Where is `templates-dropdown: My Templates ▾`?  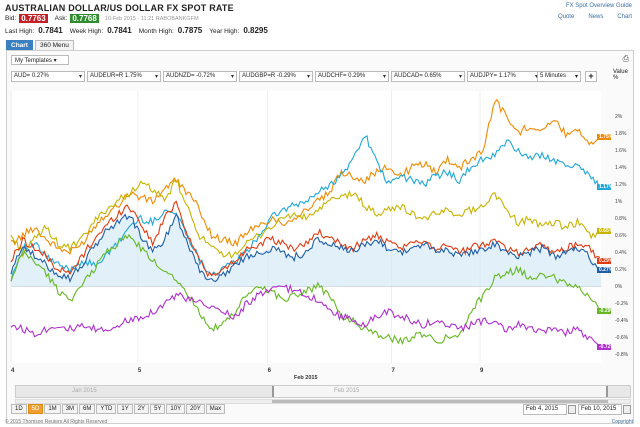 templates-dropdown: My Templates ▾ is located at coordinates (40, 60).